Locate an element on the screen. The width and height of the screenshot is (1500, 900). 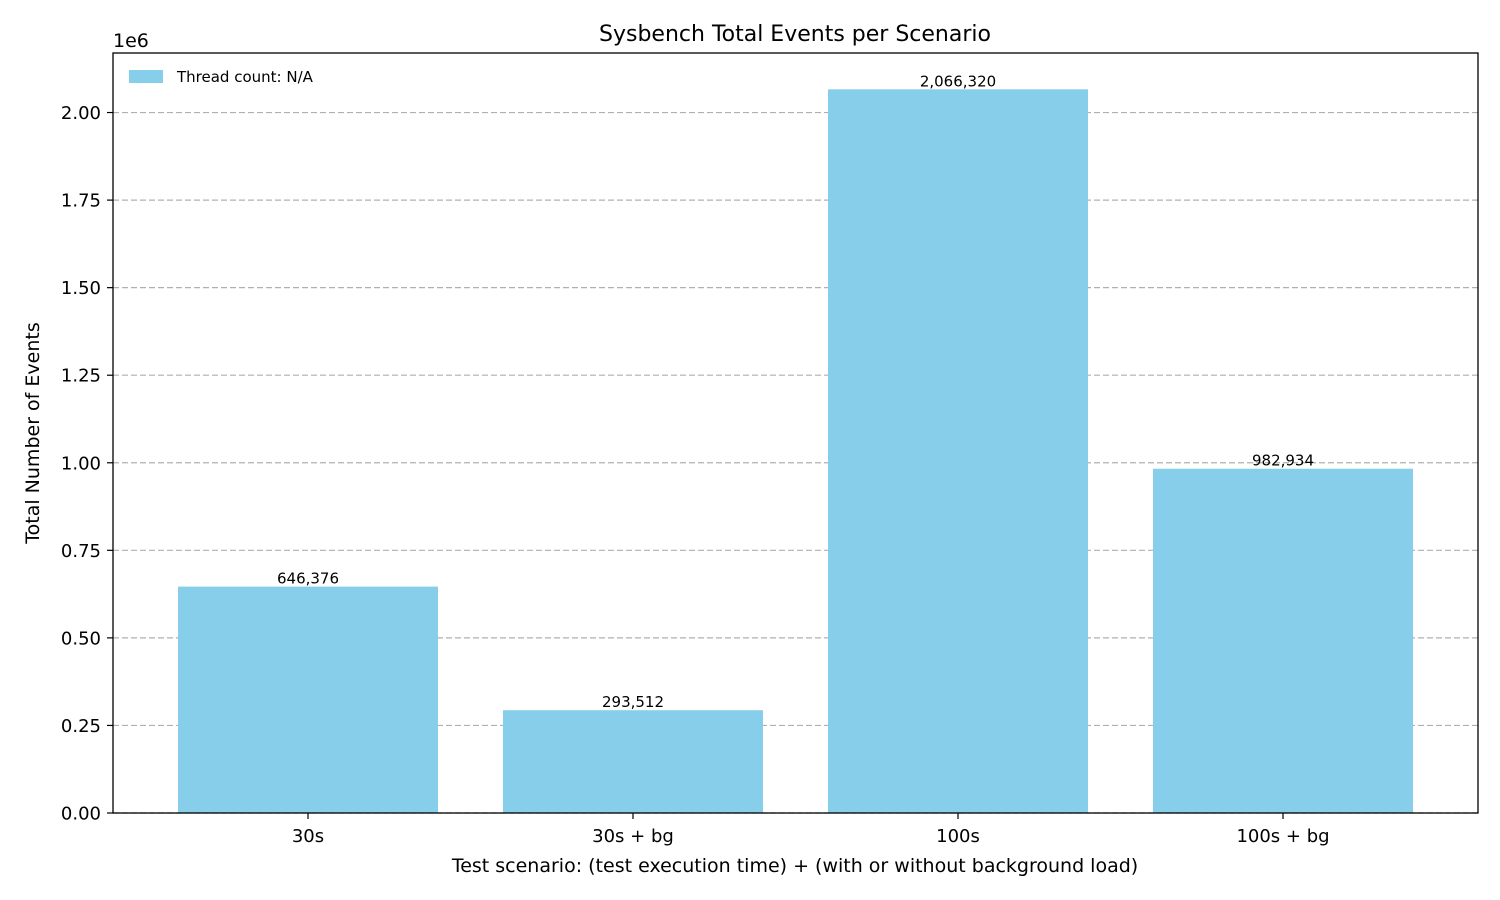
y-tick-label: 0.25 is located at coordinates (81, 726).